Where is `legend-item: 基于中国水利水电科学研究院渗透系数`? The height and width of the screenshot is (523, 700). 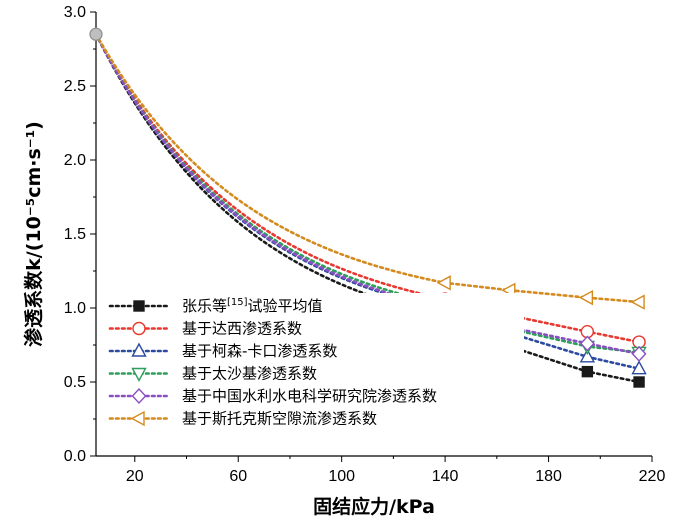 legend-item: 基于中国水利水电科学研究院渗透系数 is located at coordinates (272, 396).